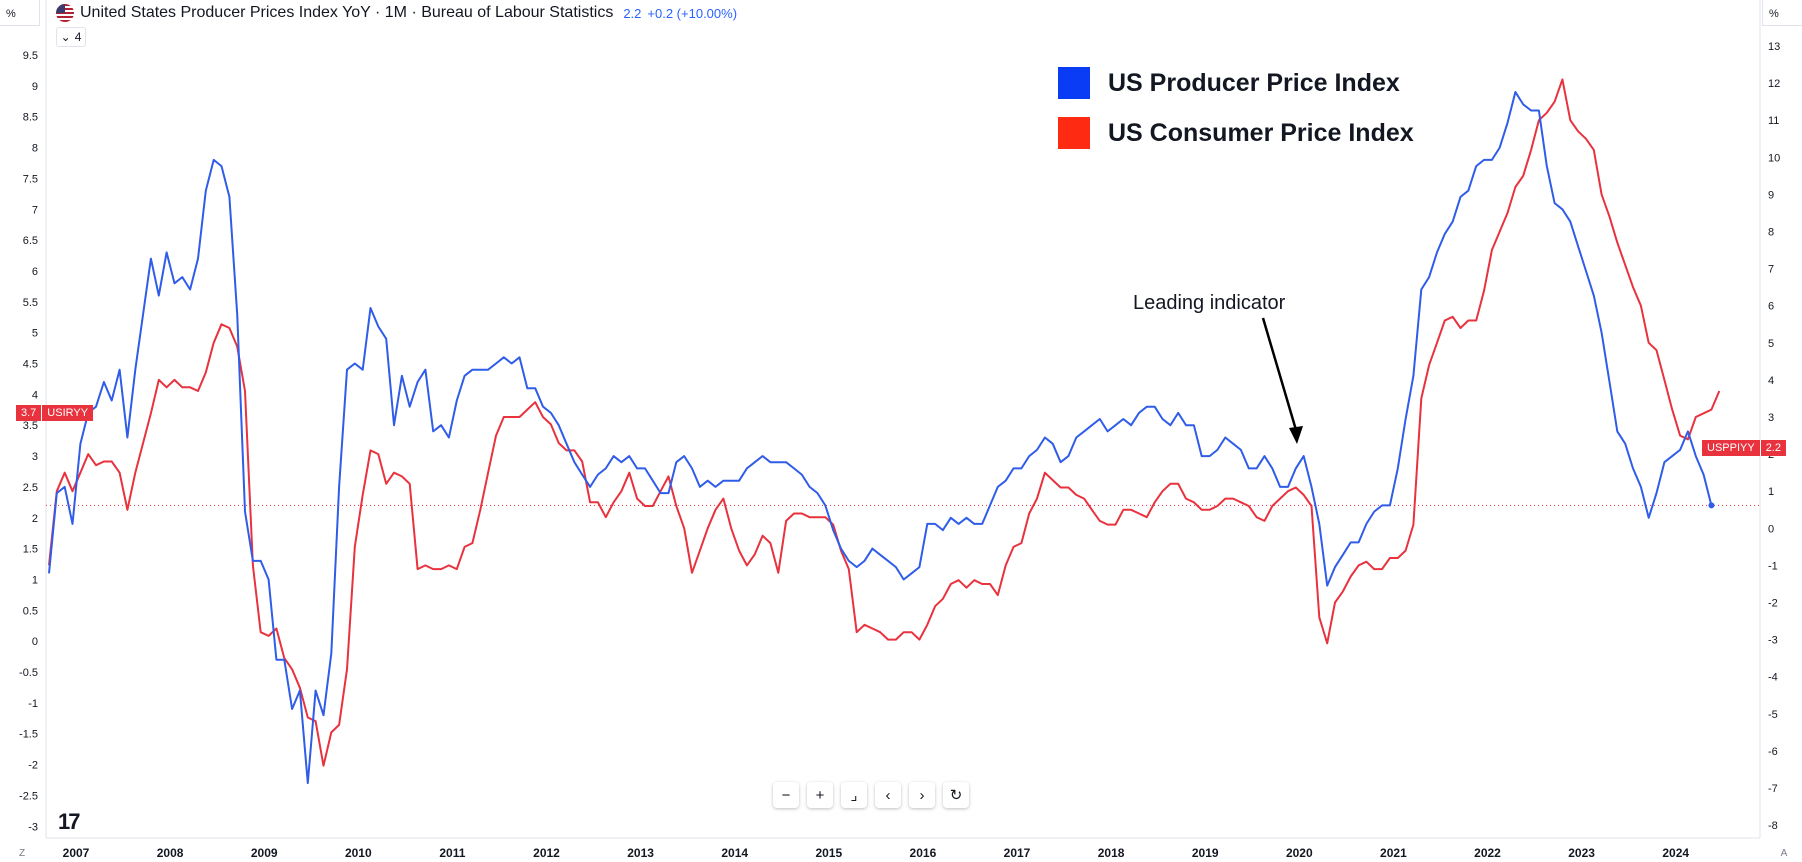 This screenshot has height=862, width=1802. I want to click on scroll-right-button: ›, so click(922, 795).